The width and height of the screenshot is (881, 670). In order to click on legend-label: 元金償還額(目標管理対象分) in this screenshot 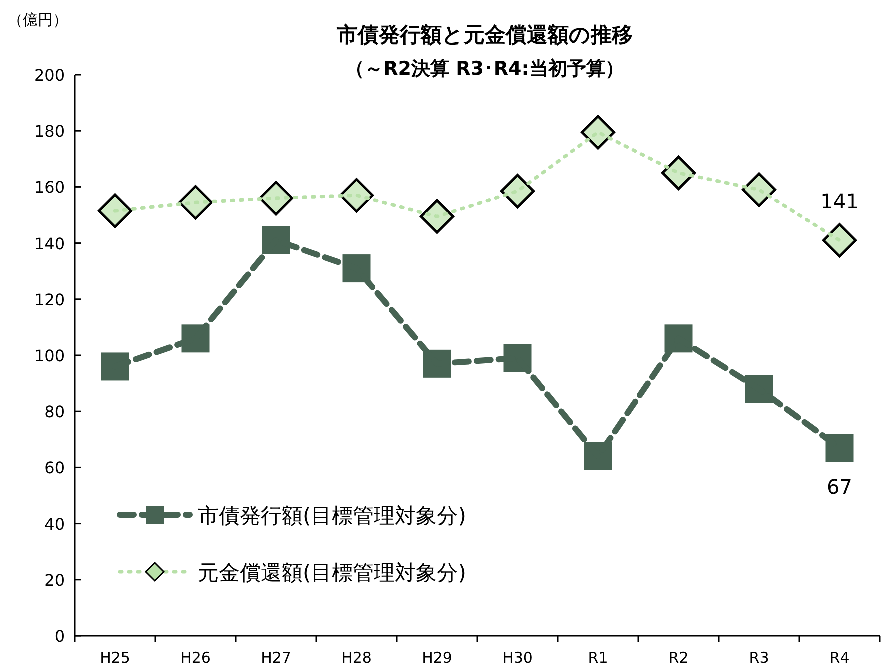, I will do `click(332, 573)`.